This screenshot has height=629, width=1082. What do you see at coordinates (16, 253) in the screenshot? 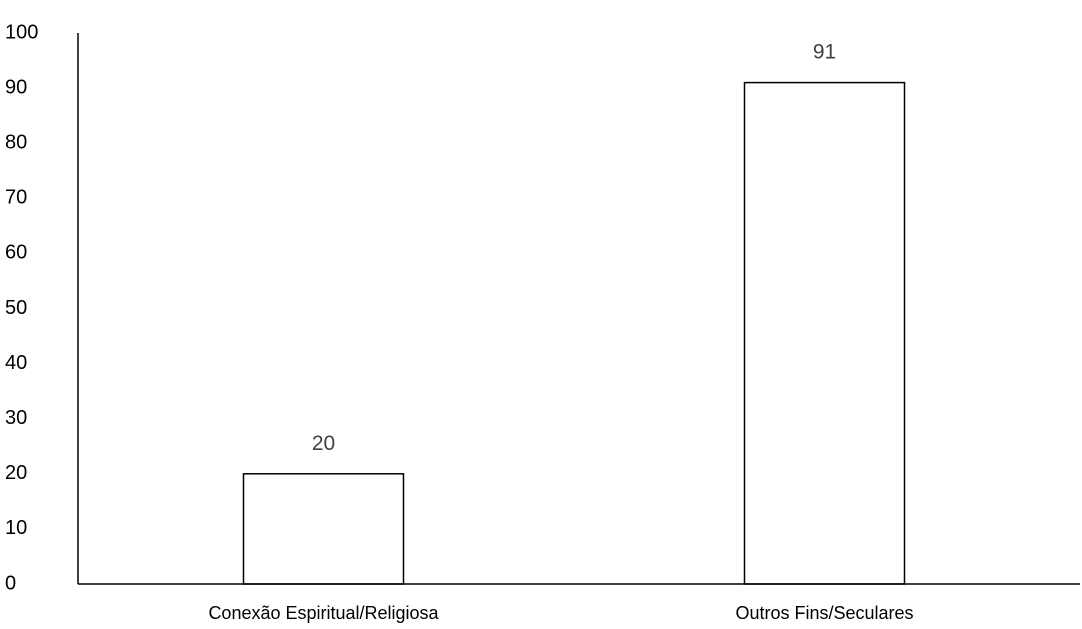
I see `y-tick-label: 60` at bounding box center [16, 253].